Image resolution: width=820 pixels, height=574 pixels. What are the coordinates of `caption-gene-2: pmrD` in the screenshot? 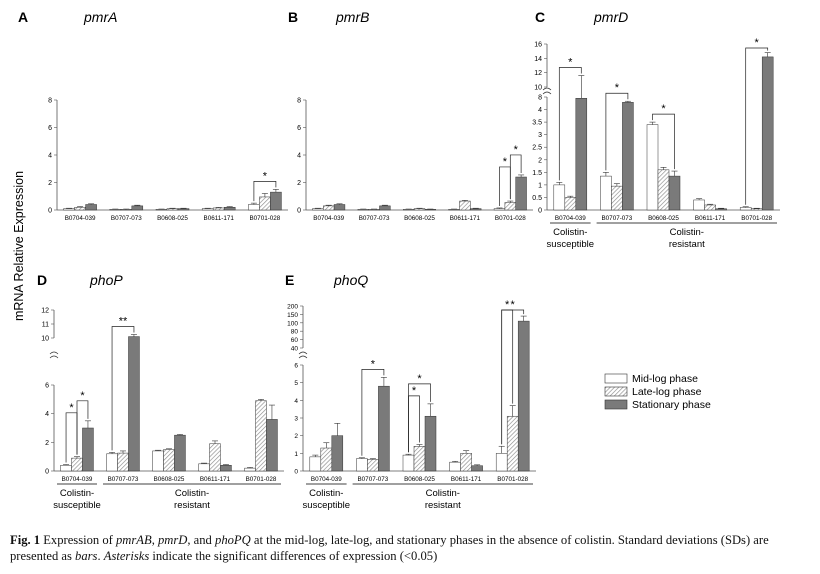 It's located at (172, 540).